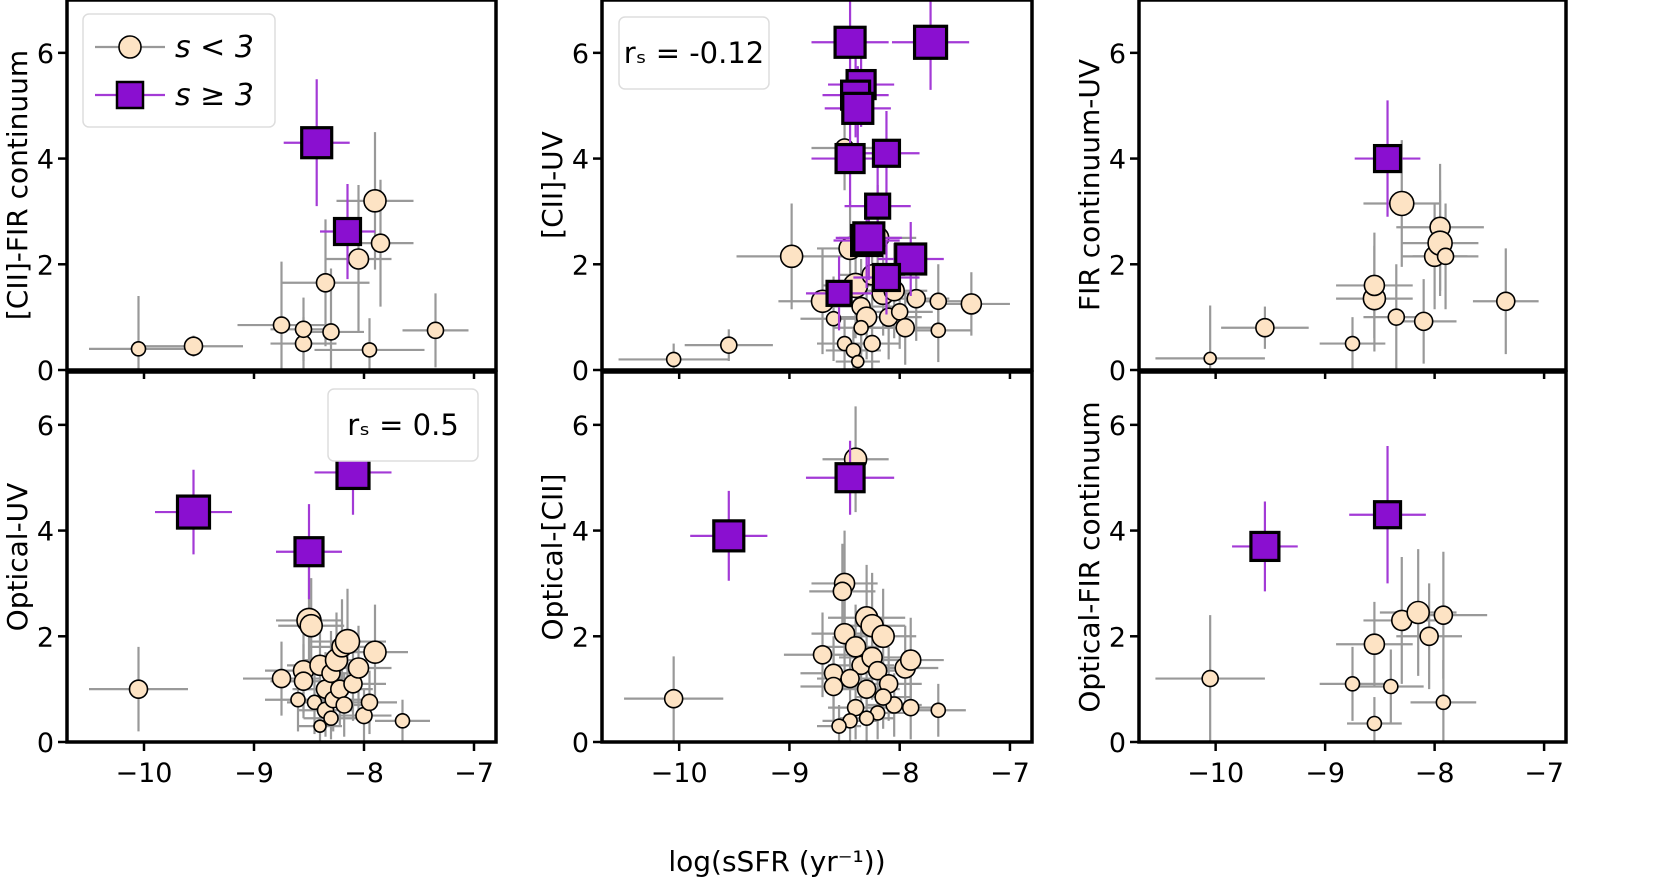 The height and width of the screenshot is (881, 1661). I want to click on annotation-text: rₛ = -0.12, so click(694, 53).